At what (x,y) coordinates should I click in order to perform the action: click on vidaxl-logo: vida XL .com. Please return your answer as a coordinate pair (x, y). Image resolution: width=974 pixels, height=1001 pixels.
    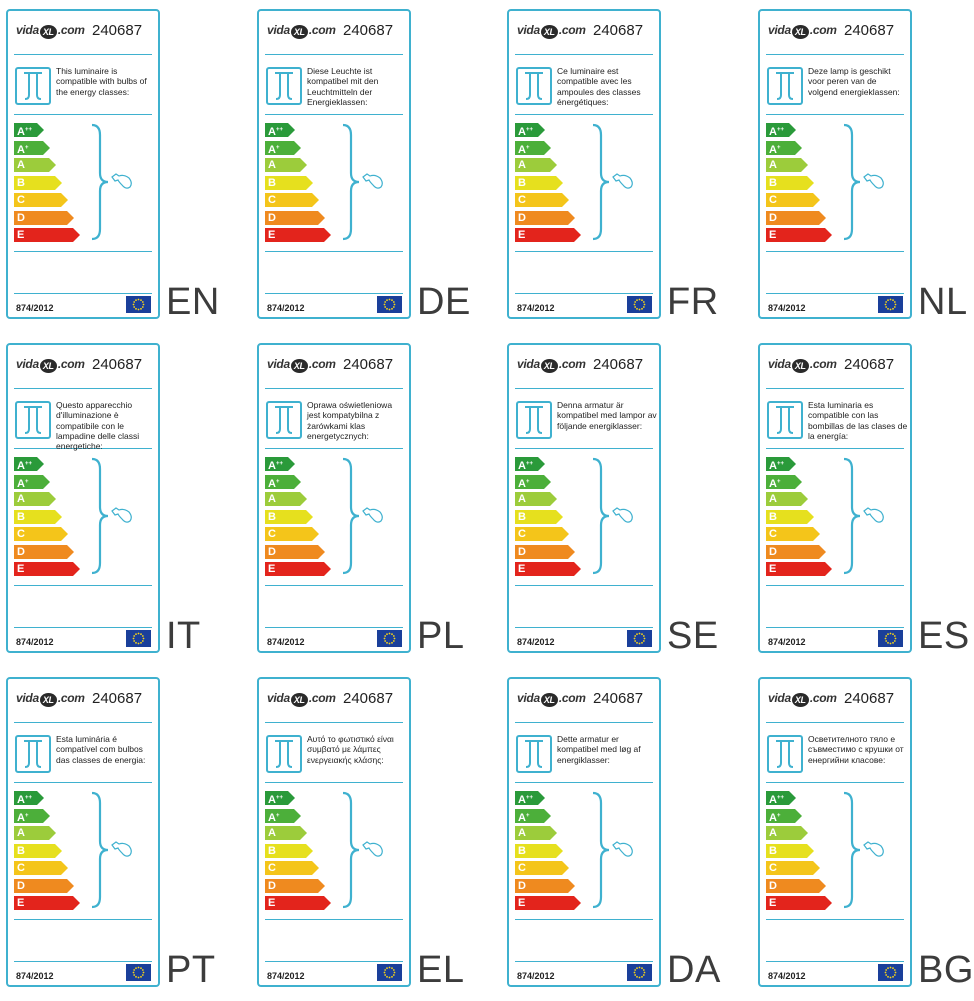
    Looking at the image, I should click on (802, 365).